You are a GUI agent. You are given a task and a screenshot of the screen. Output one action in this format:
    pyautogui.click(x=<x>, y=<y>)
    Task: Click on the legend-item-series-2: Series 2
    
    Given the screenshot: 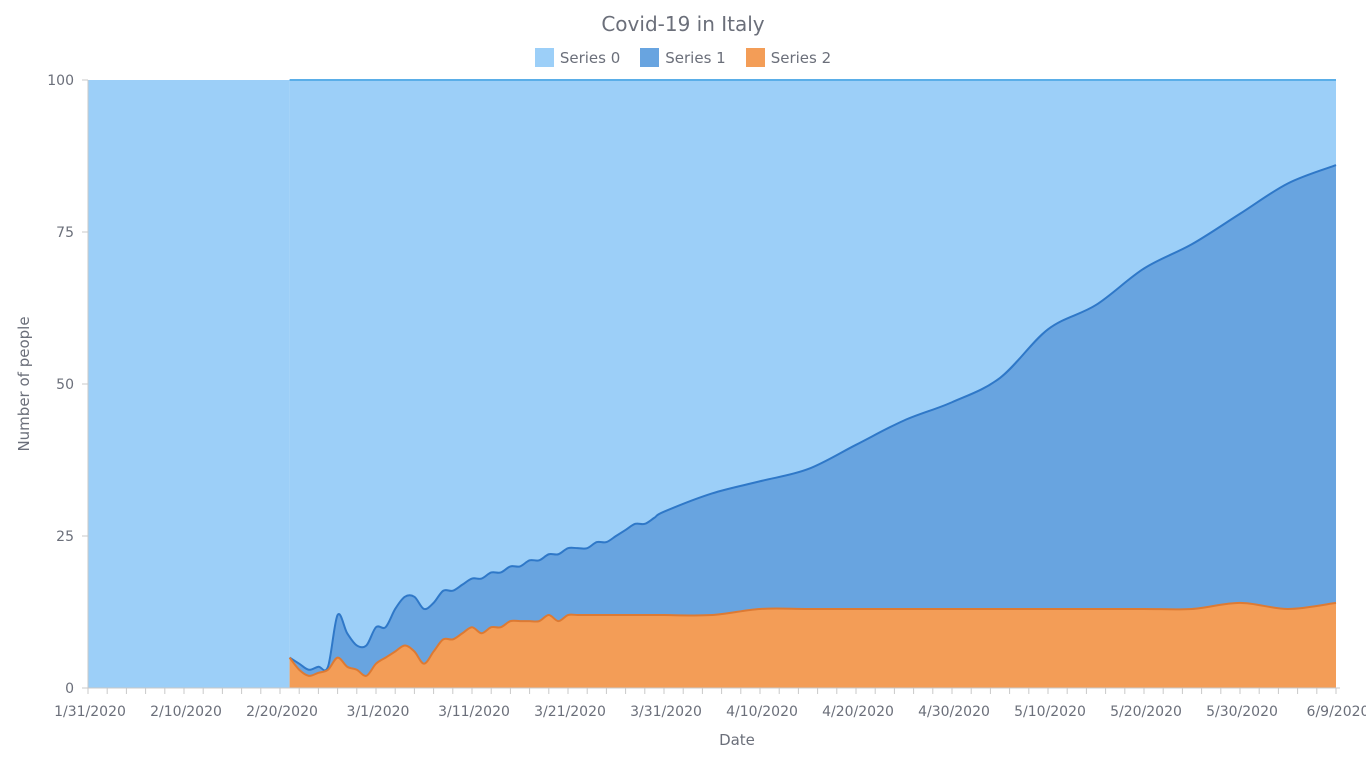 What is the action you would take?
    pyautogui.click(x=788, y=57)
    